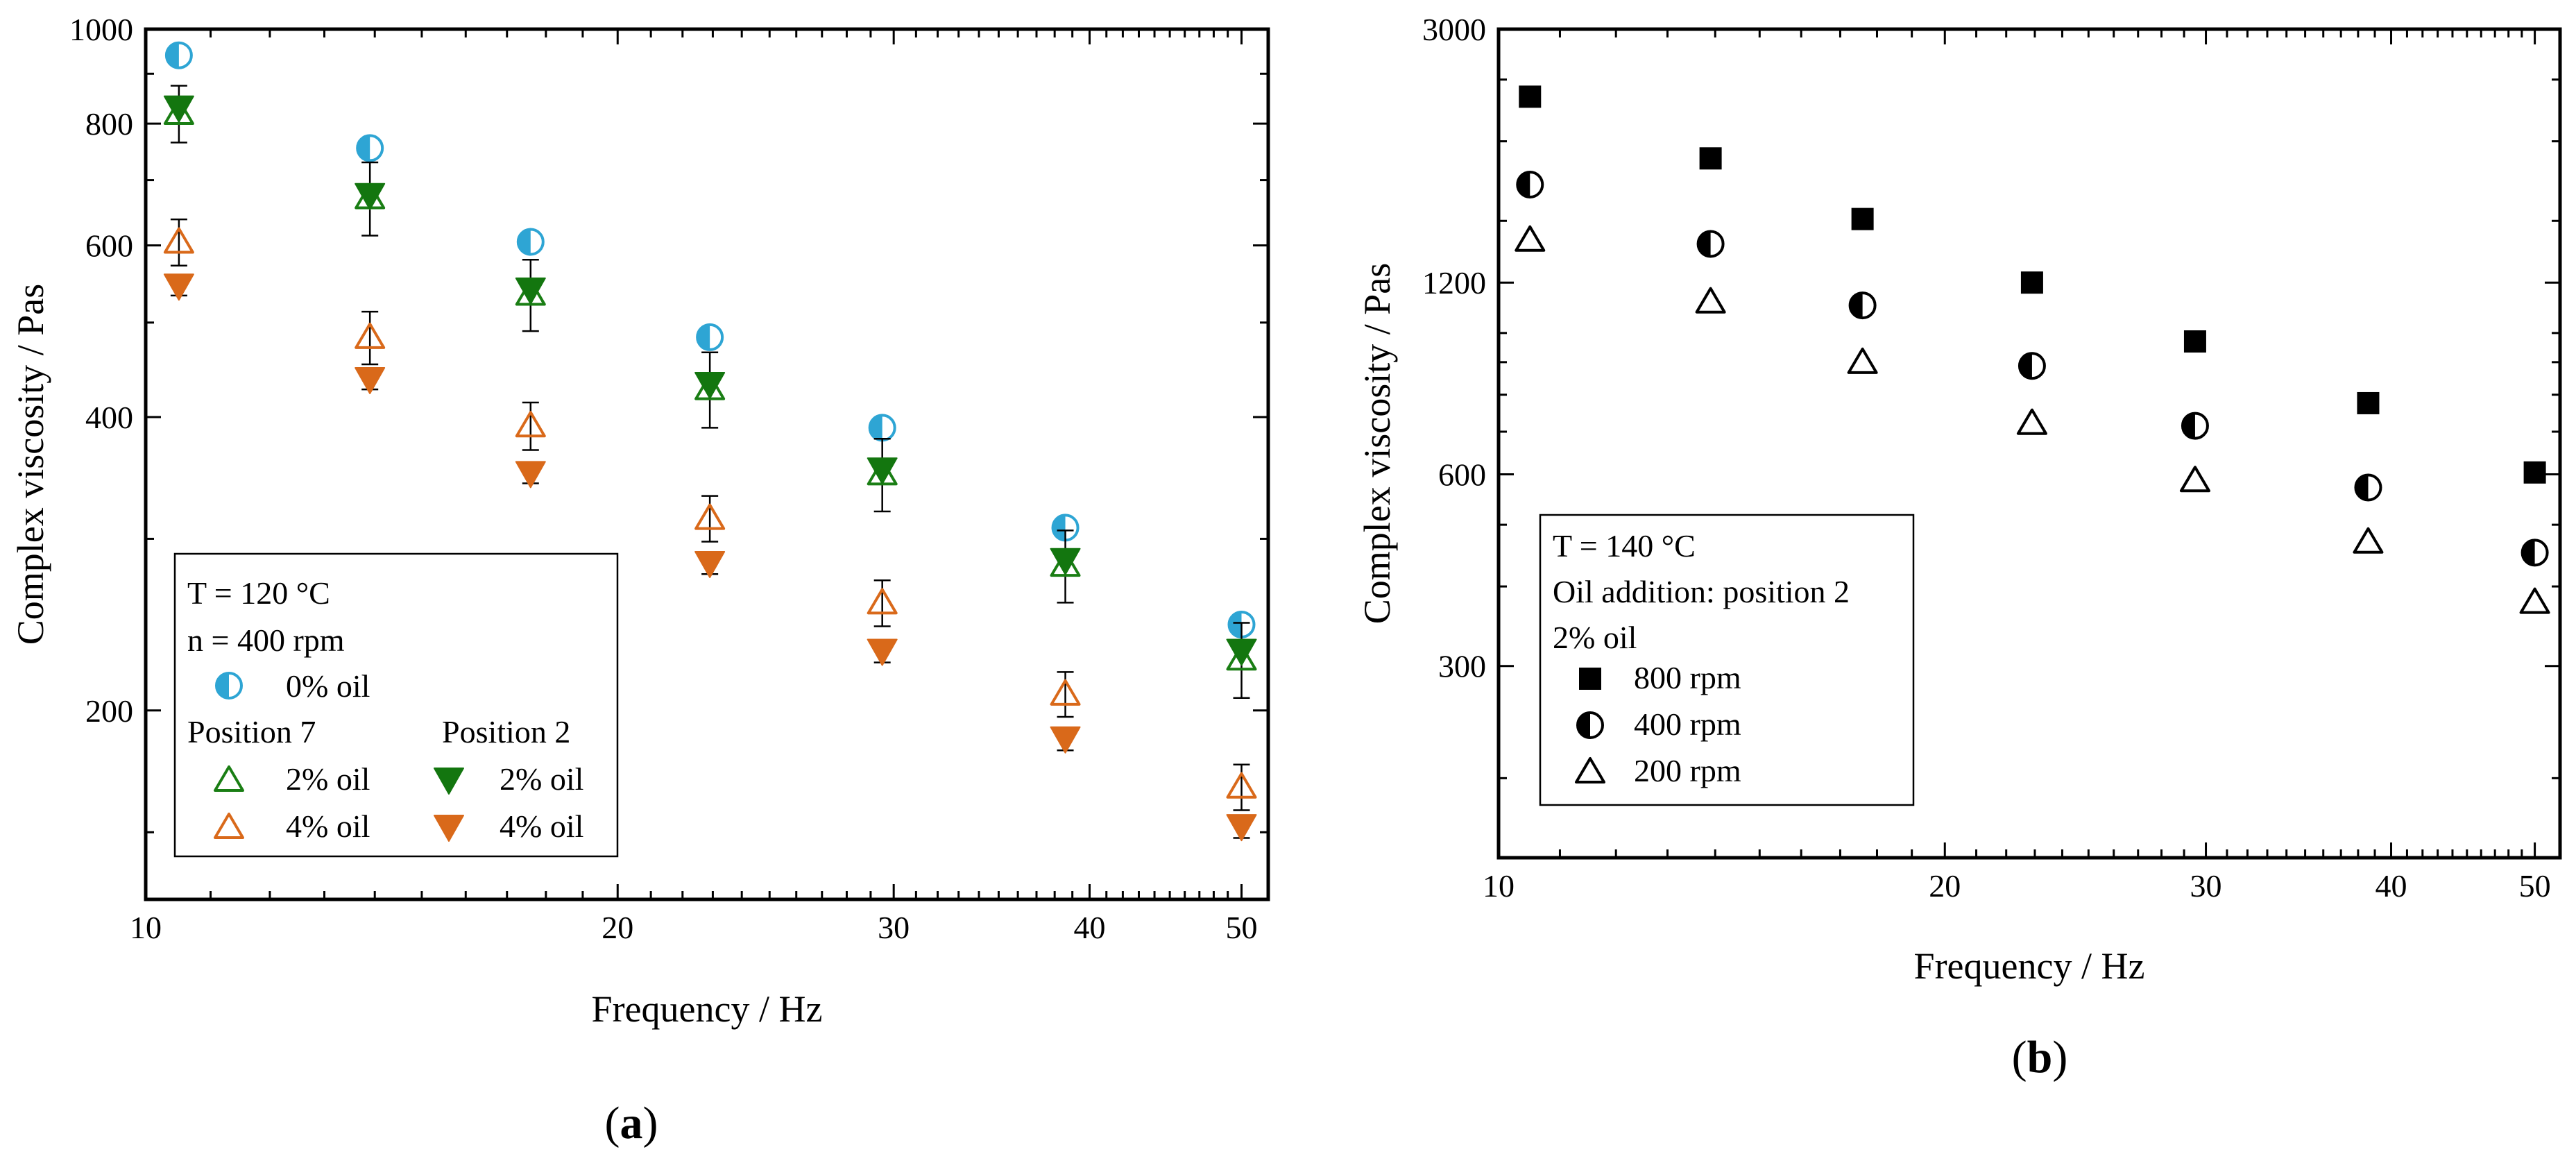 The height and width of the screenshot is (1161, 2576). What do you see at coordinates (1687, 677) in the screenshot?
I see `legend-label: 800 rpm` at bounding box center [1687, 677].